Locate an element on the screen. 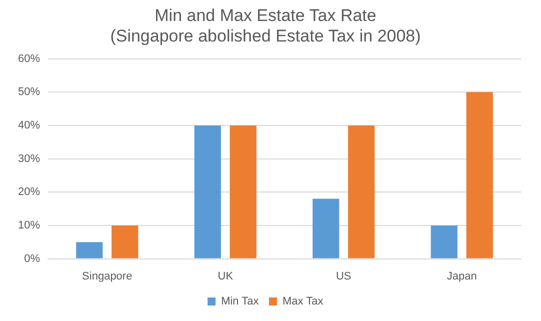 Image resolution: width=541 pixels, height=321 pixels. text: (Singapore abolished Estate Tax in 2008) is located at coordinates (265, 36).